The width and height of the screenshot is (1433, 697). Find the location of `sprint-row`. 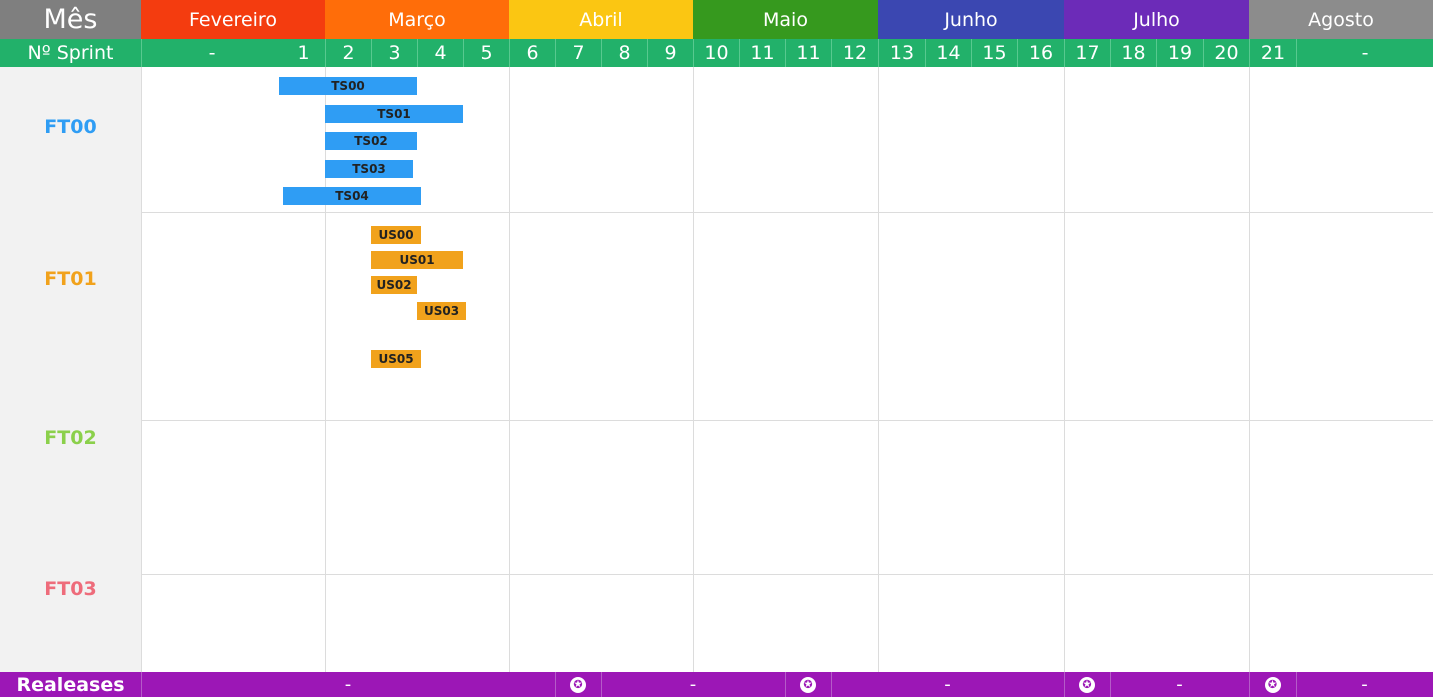

sprint-row is located at coordinates (716, 53).